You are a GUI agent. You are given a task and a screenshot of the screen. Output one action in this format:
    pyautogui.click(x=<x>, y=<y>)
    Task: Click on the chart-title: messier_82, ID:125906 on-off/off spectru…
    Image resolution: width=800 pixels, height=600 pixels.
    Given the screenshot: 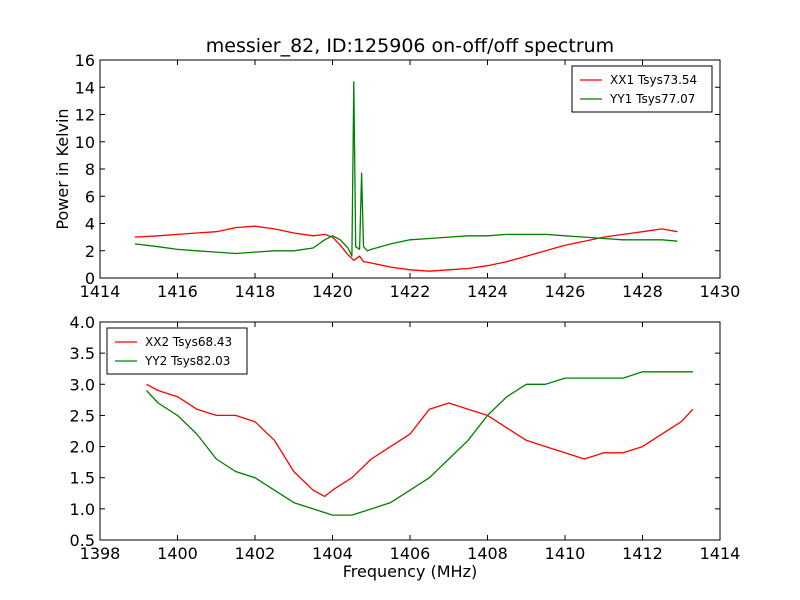 What is the action you would take?
    pyautogui.click(x=410, y=46)
    